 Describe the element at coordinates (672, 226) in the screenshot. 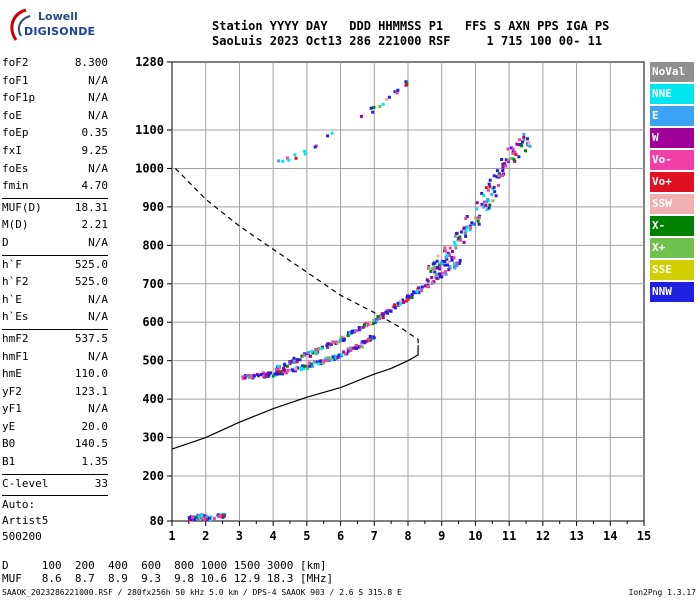

I see `legend-item-xminus: X-` at that location.